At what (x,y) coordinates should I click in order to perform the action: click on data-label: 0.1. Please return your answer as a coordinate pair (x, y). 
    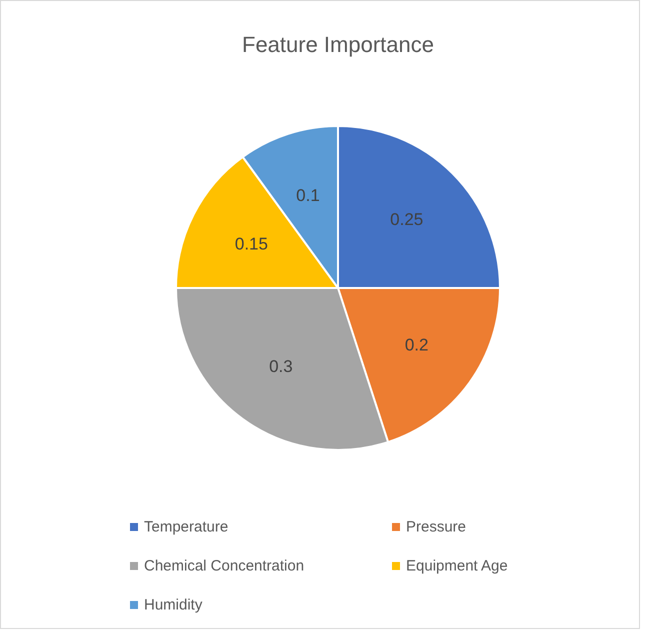
    Looking at the image, I should click on (308, 196).